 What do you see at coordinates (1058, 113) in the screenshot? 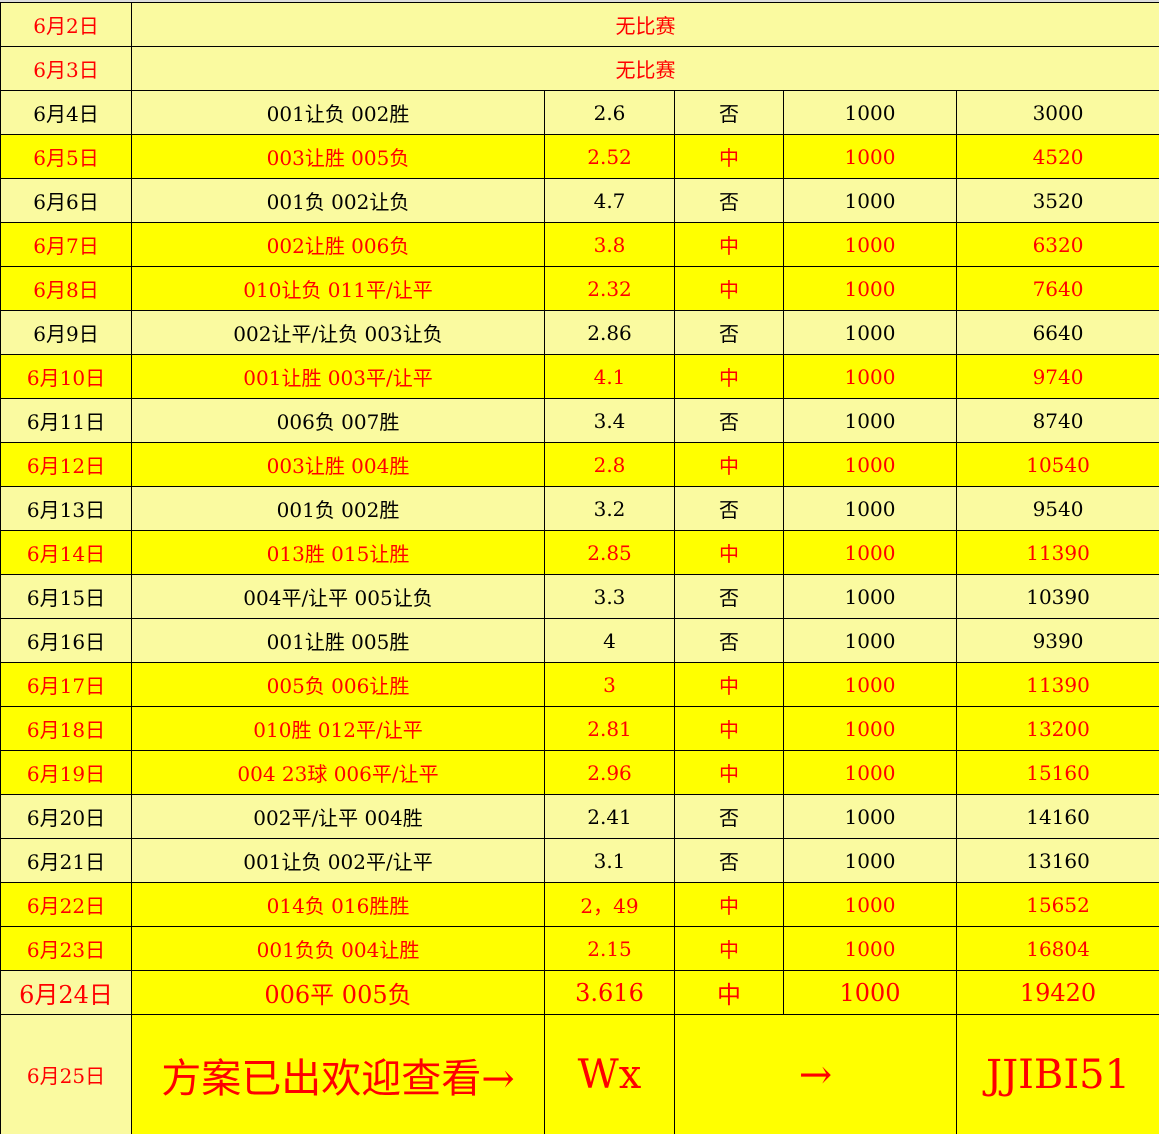
I see `balance-cell: 3000` at bounding box center [1058, 113].